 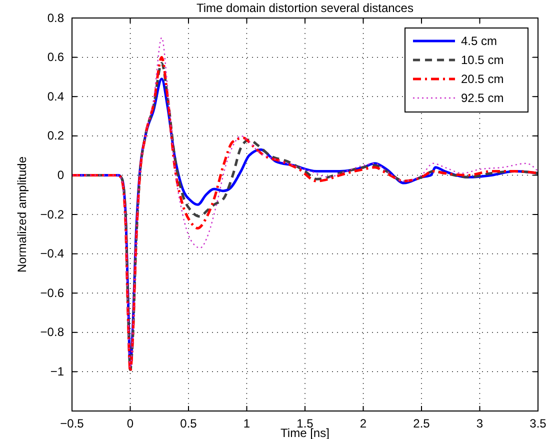 What do you see at coordinates (305, 8) in the screenshot?
I see `chart-title: Time domain distortion several distances` at bounding box center [305, 8].